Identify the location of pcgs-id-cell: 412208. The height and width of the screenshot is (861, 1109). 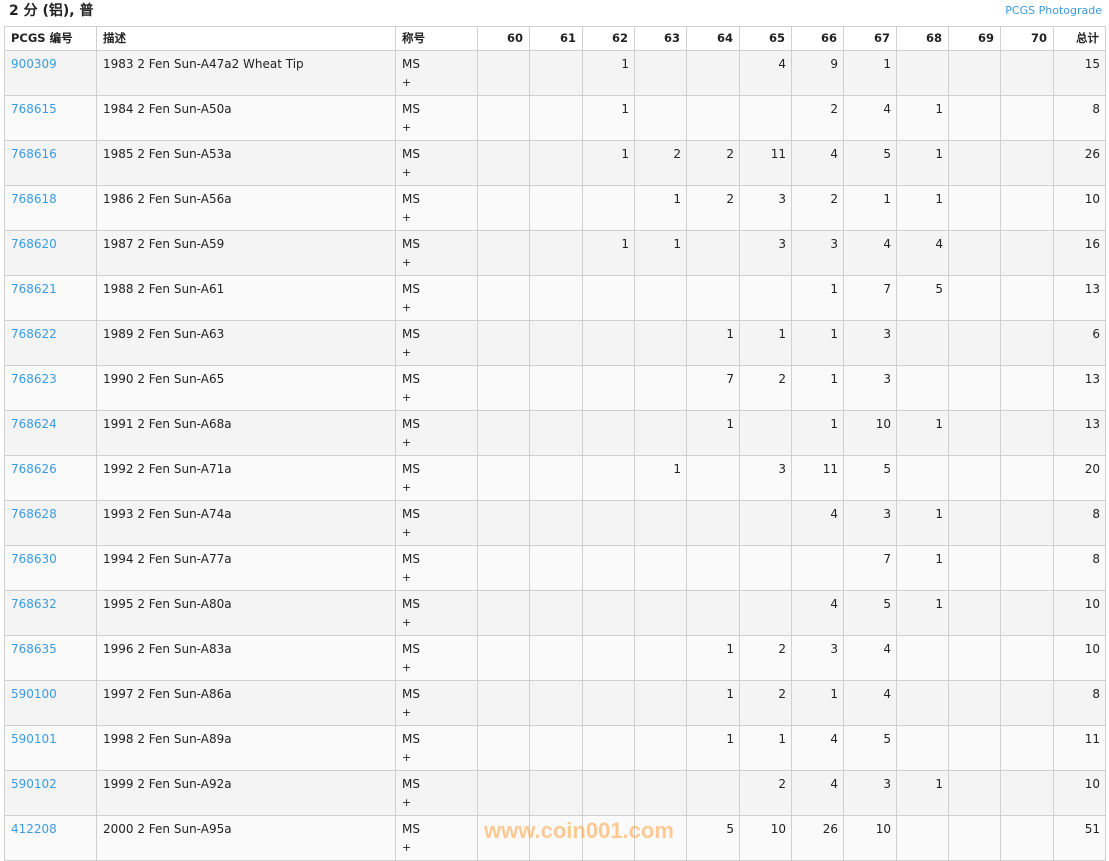
(50, 838).